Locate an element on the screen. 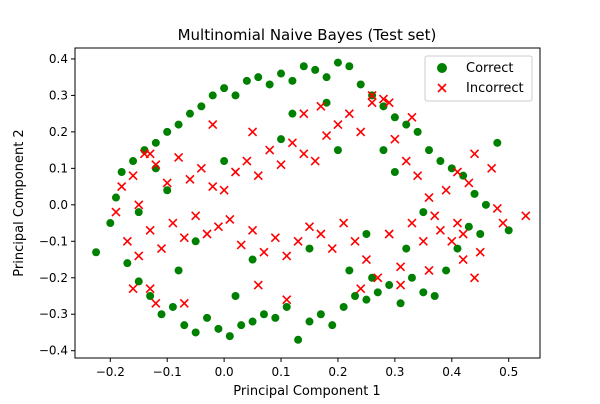  x-axis-ticks: −0.2 −0.1 0.0 0.1 0.2 0.3 0.4 0.5 is located at coordinates (307, 368).